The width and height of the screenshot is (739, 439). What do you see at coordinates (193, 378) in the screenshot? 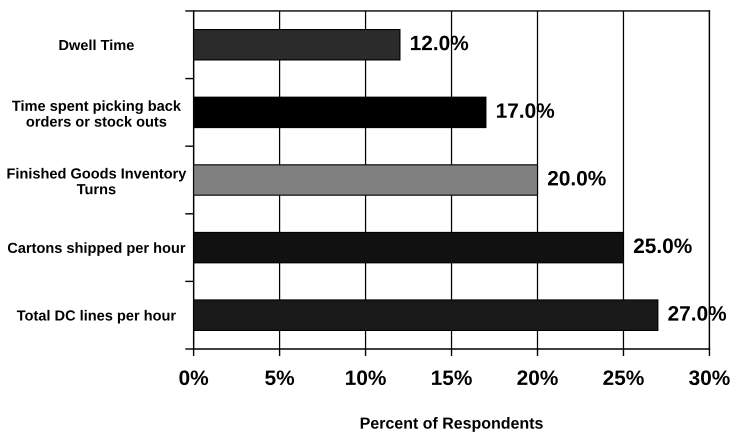
I see `x-tick-label: 0%` at bounding box center [193, 378].